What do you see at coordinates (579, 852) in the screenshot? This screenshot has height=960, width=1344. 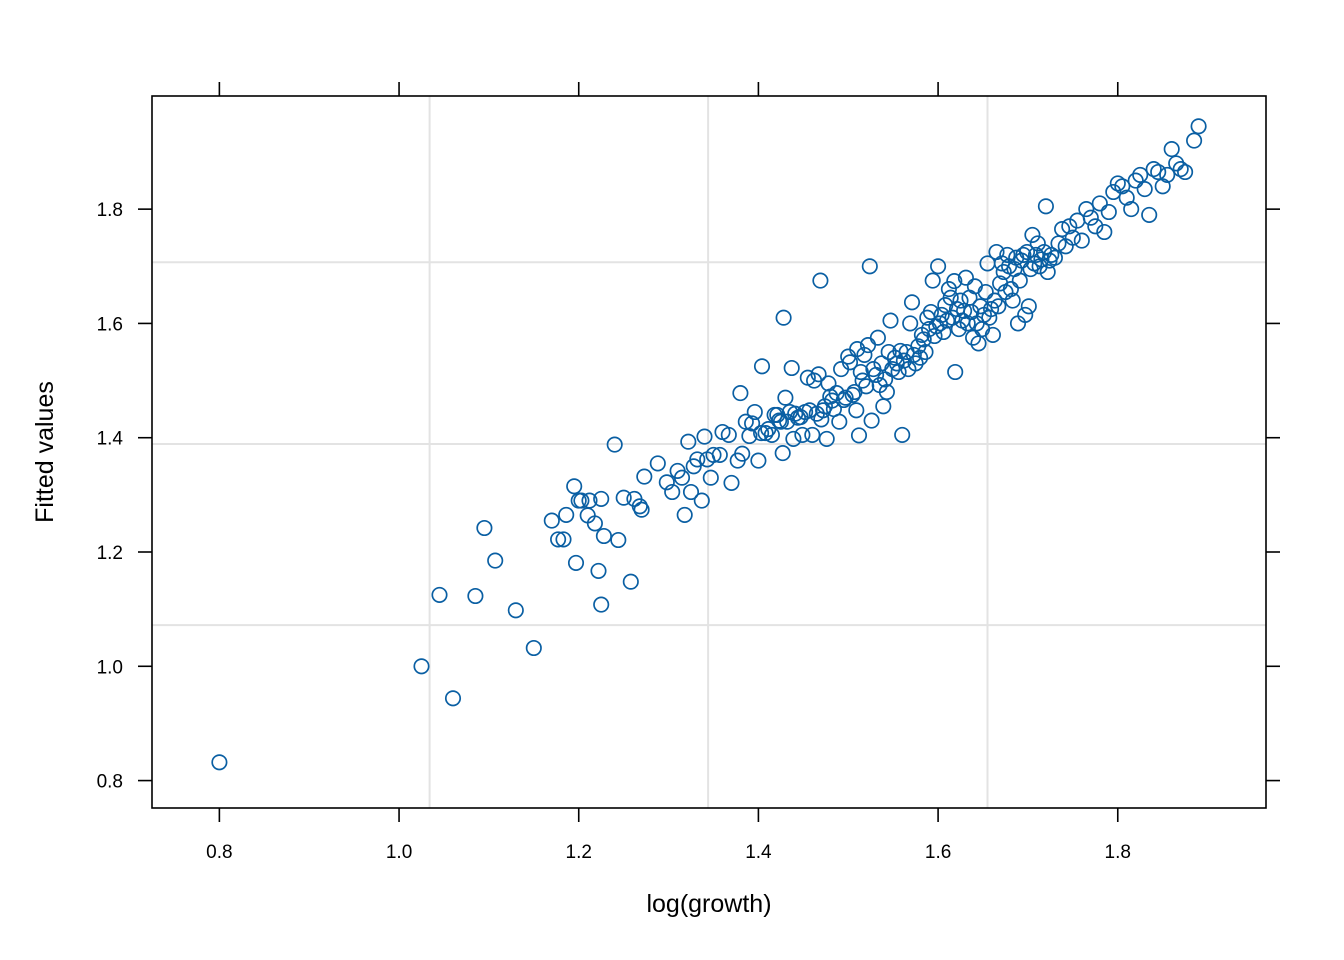 I see `x-tick-label: 1.2` at bounding box center [579, 852].